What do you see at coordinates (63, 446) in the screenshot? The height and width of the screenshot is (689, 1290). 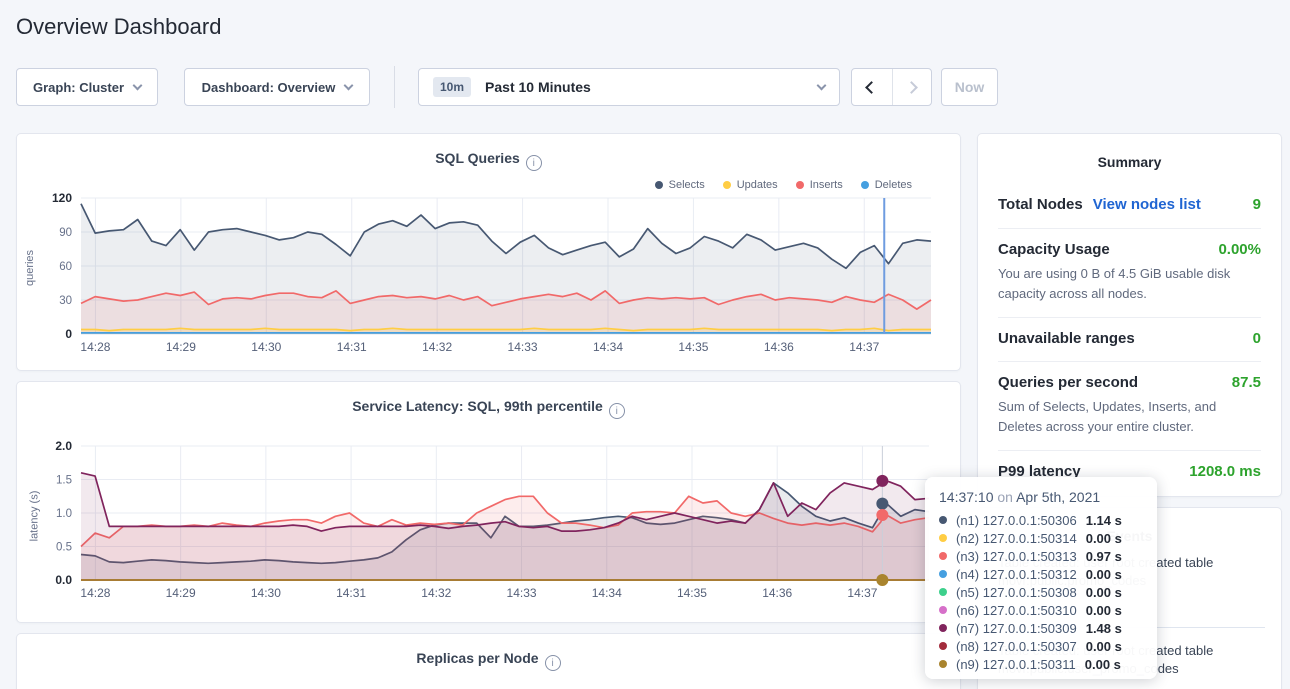 I see `svg-text: 2.0` at bounding box center [63, 446].